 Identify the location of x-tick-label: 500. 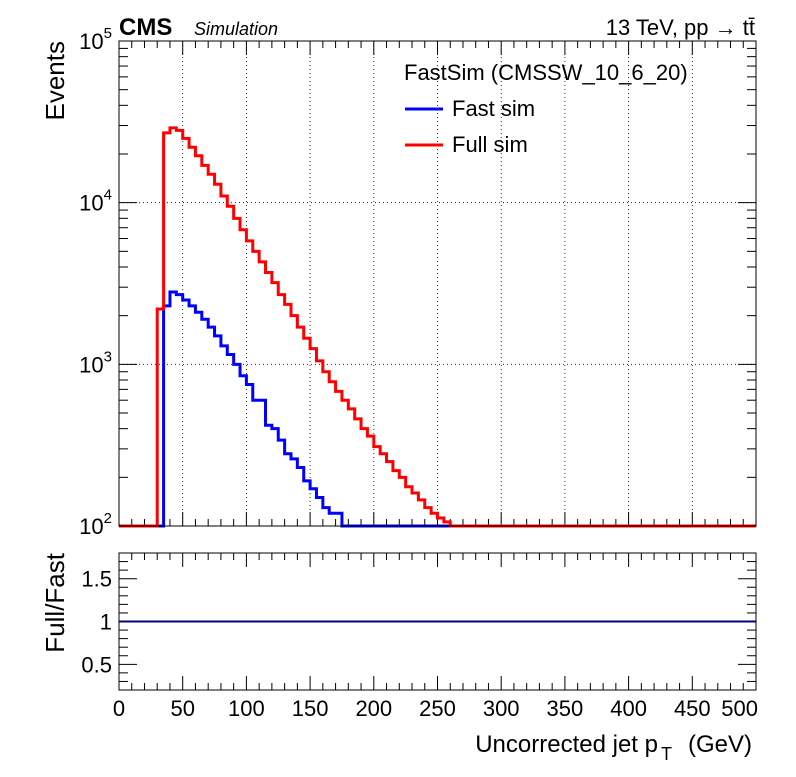
(739, 708).